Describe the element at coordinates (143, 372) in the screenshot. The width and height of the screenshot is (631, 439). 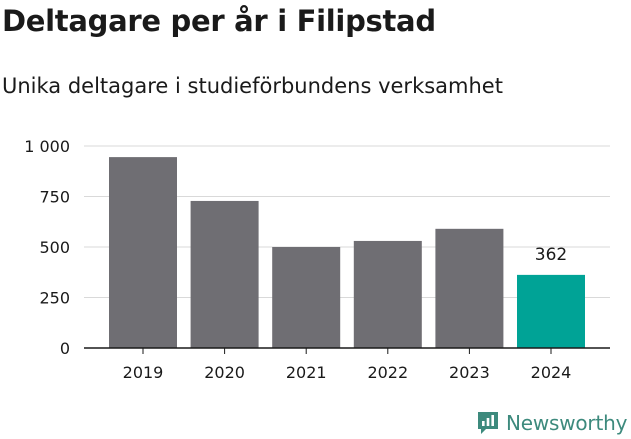
I see `x-tick-label: 2019` at that location.